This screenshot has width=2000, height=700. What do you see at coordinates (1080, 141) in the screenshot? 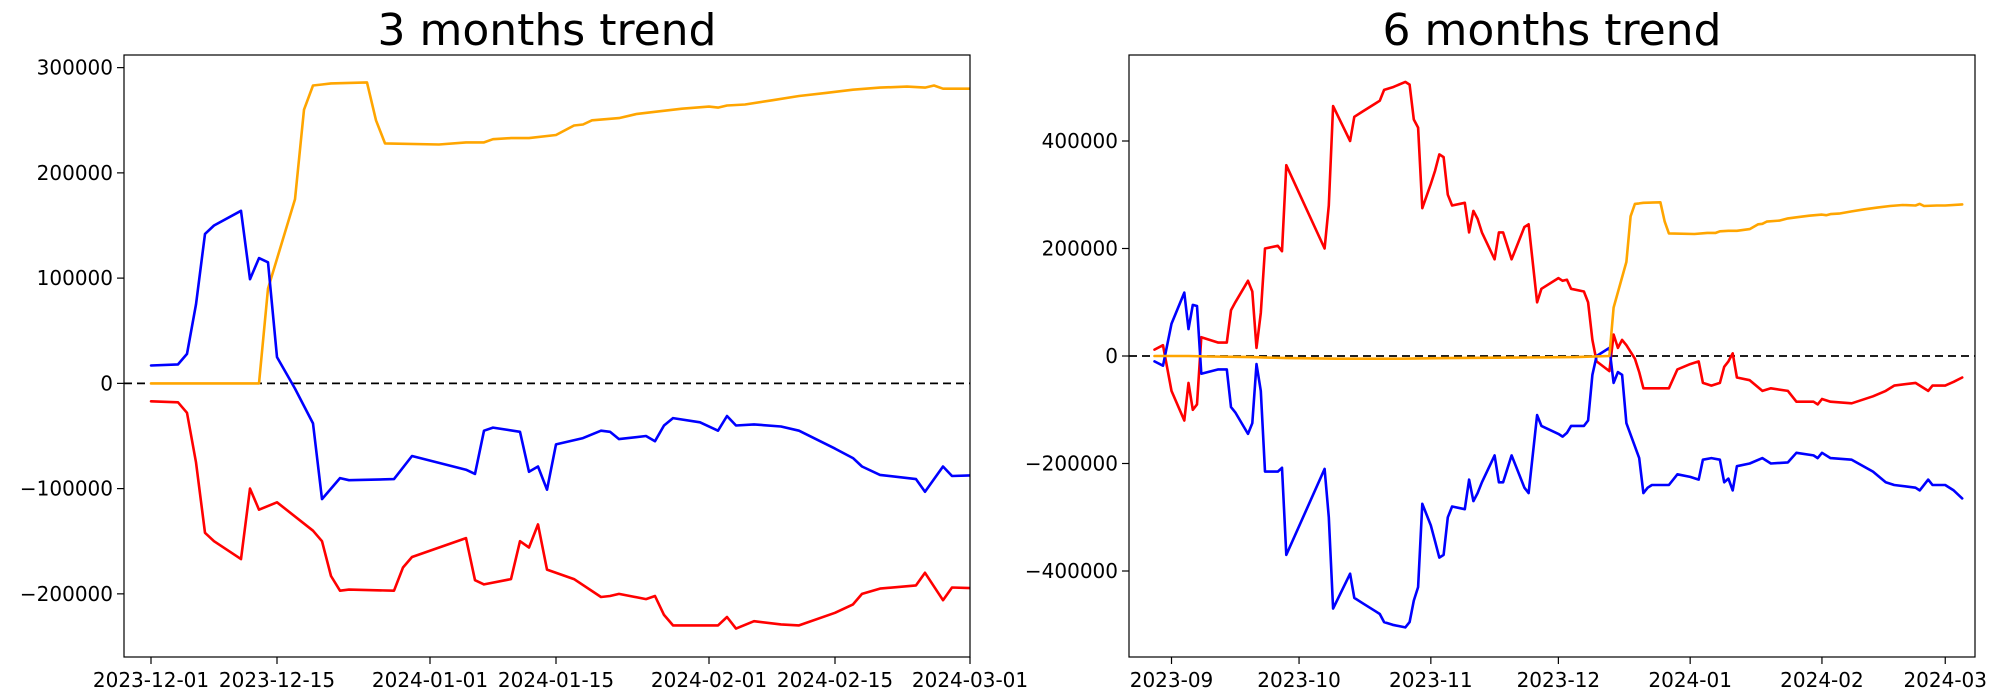
I see `y-tick-label: 400000` at bounding box center [1080, 141].